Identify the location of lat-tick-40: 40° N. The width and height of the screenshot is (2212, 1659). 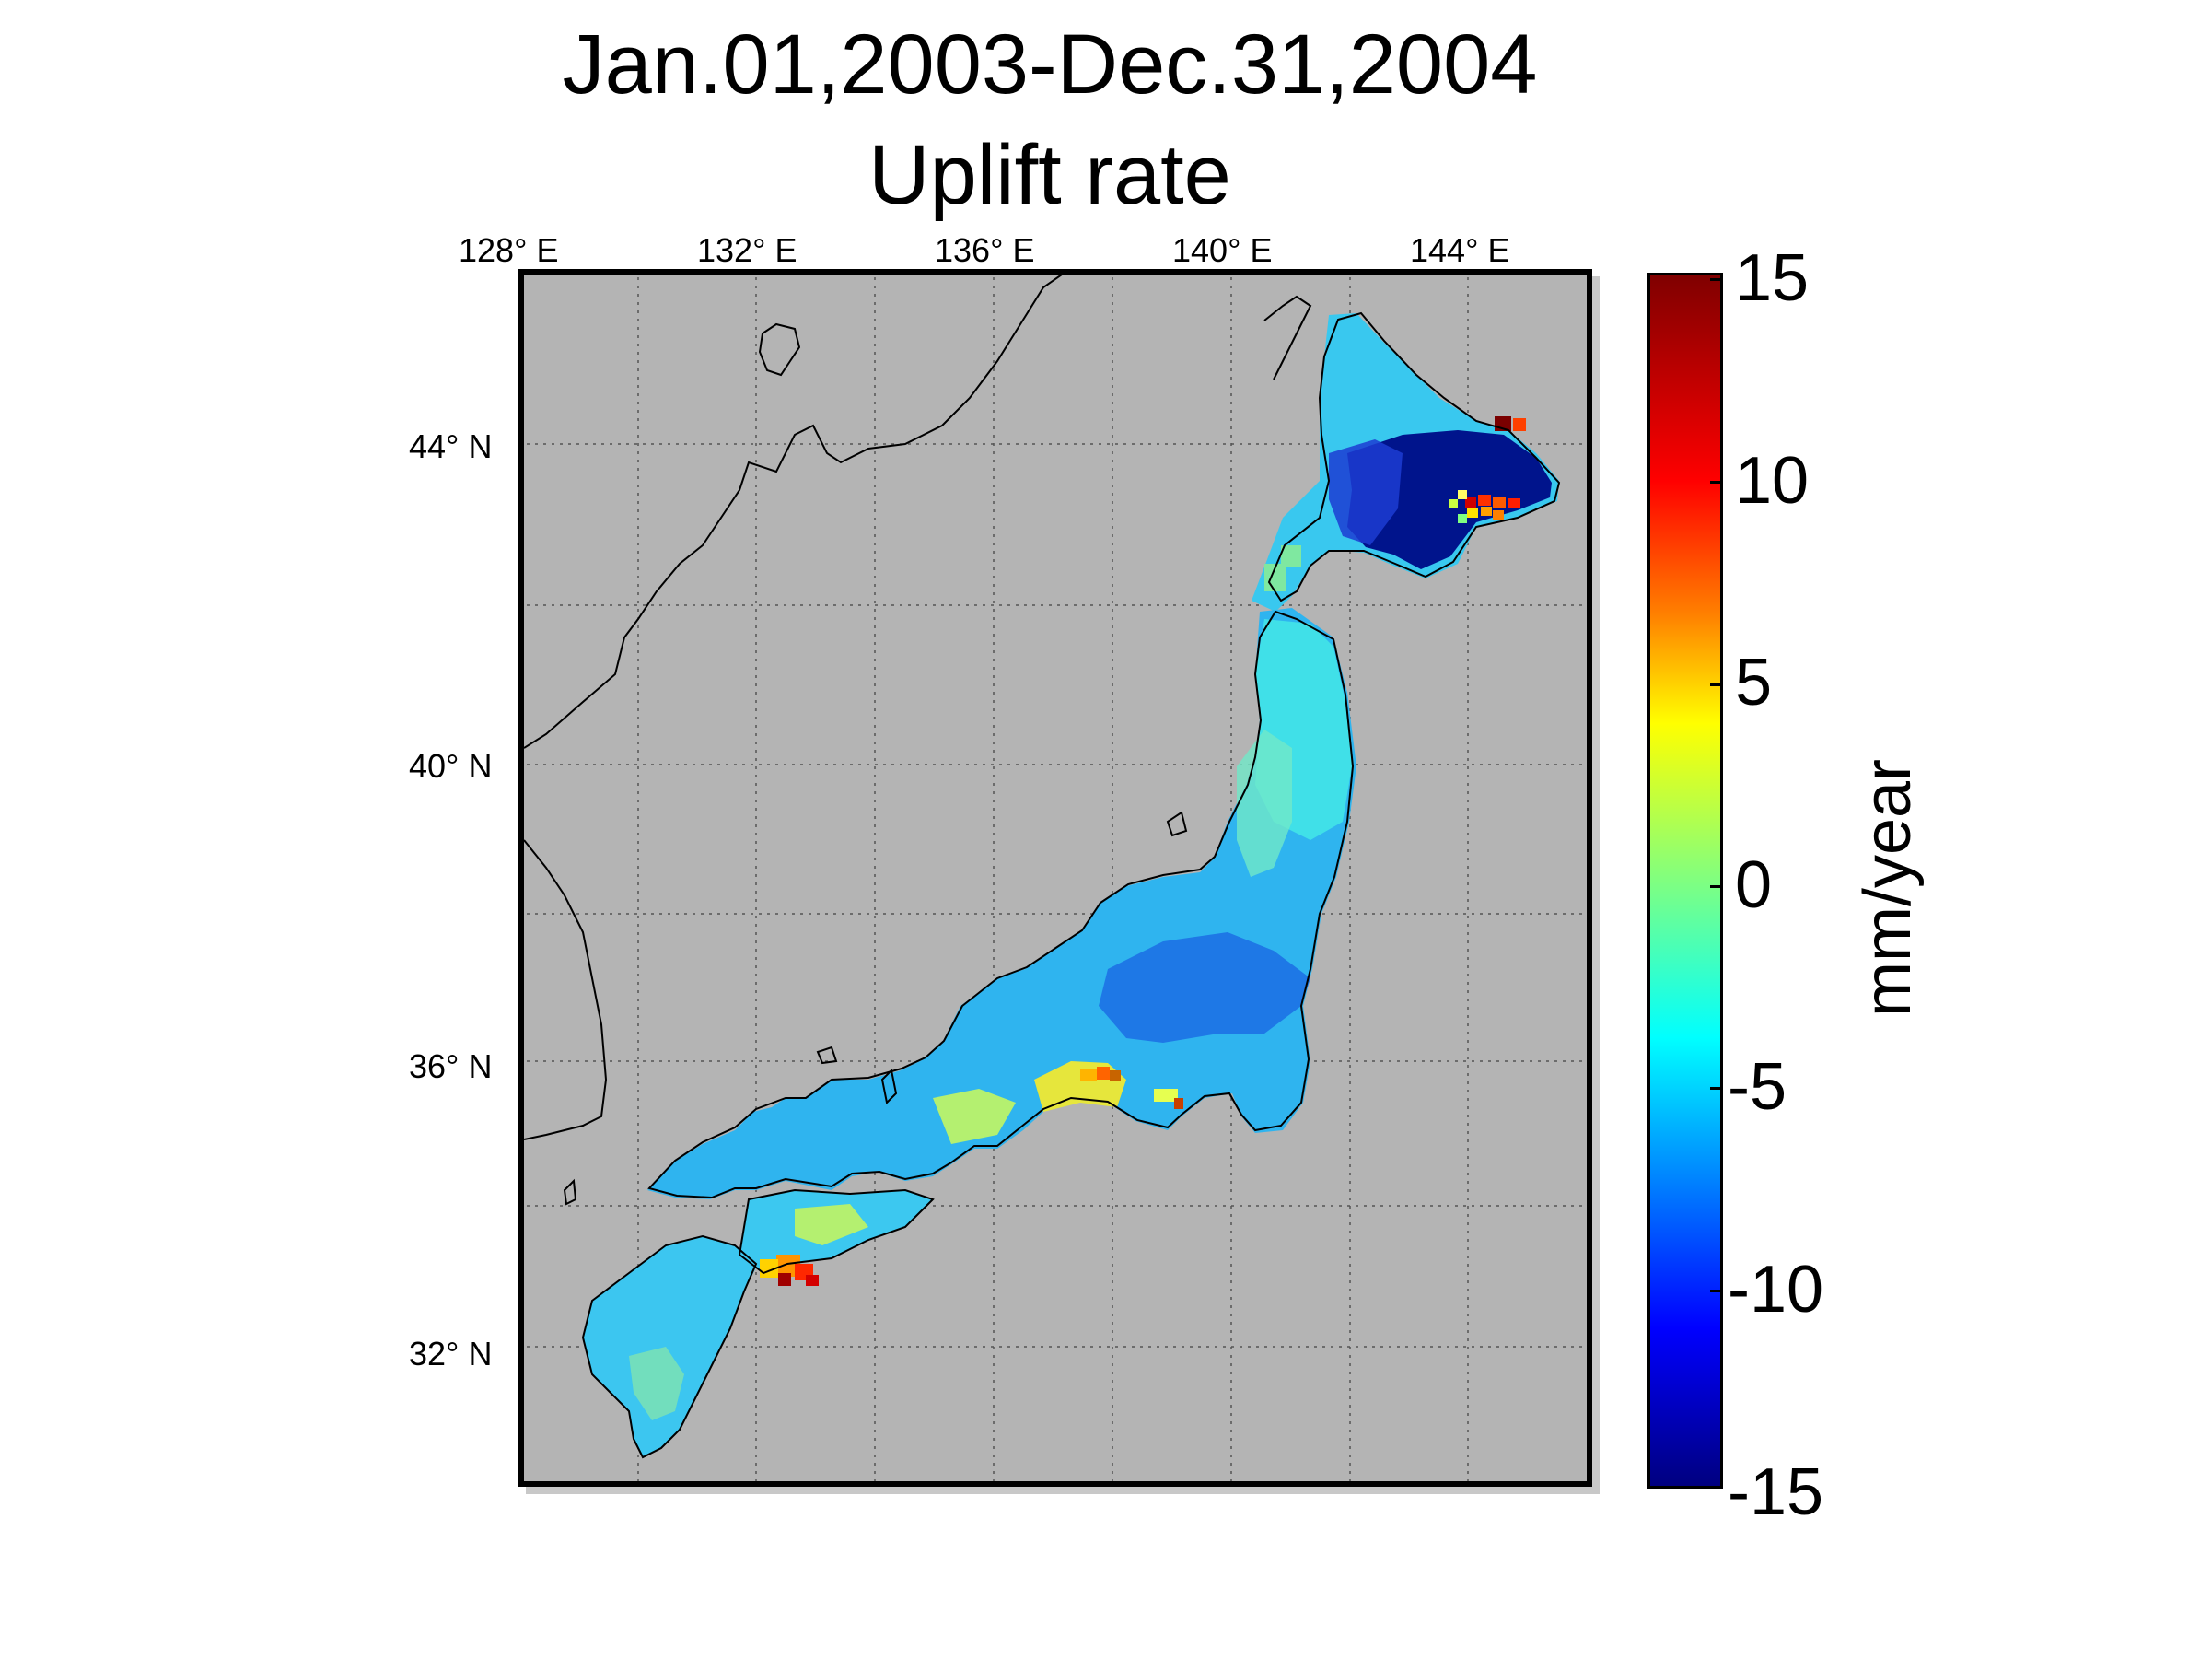
(451, 766).